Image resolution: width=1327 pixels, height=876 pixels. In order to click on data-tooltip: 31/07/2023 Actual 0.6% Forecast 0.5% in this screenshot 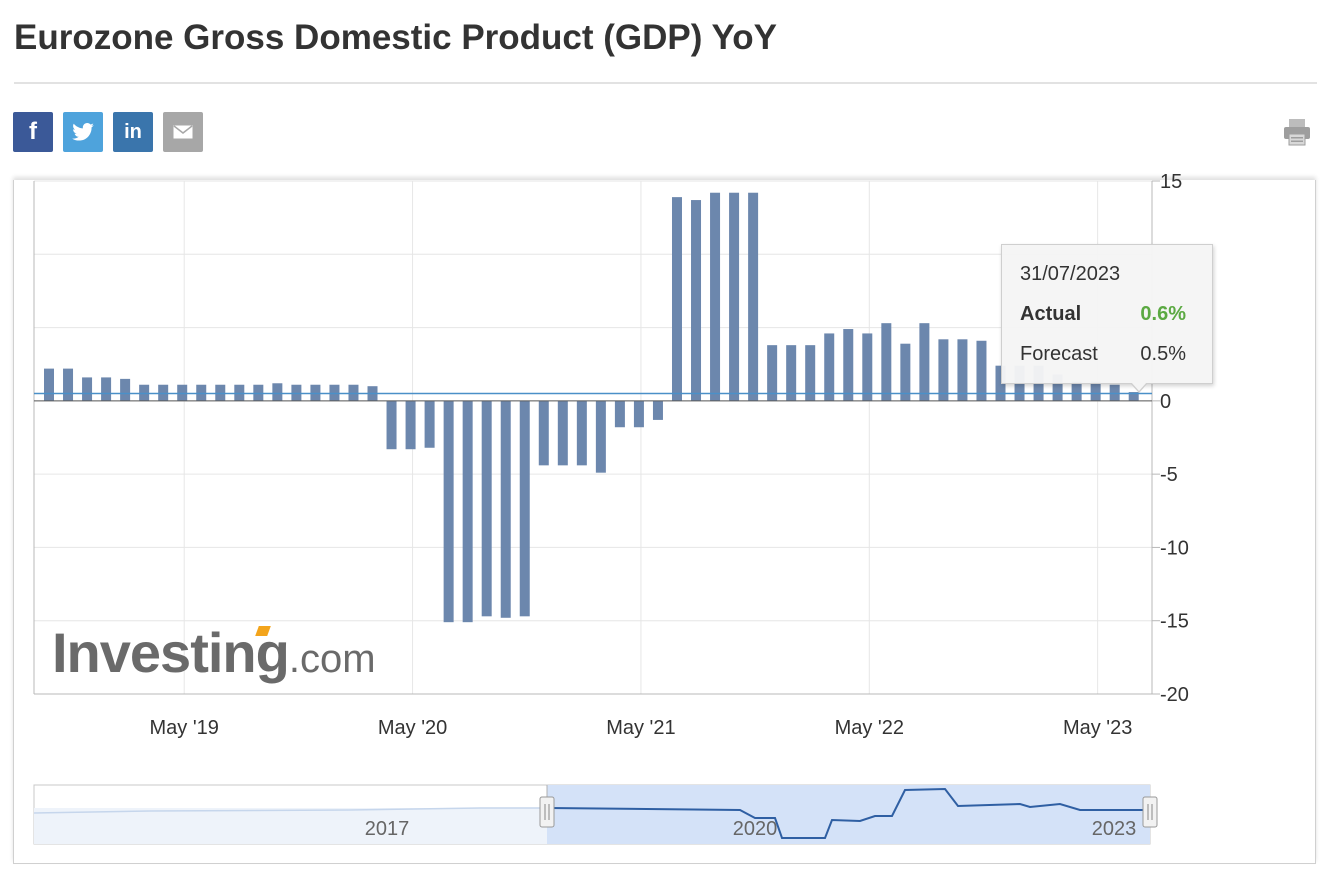, I will do `click(1107, 318)`.